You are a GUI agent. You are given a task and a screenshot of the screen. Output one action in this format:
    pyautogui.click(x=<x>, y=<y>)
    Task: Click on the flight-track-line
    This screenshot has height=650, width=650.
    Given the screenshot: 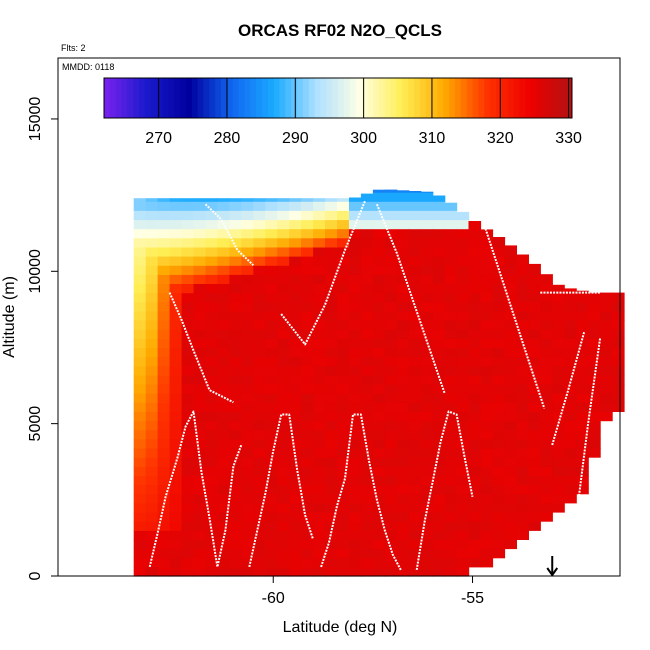 What is the action you would take?
    pyautogui.click(x=201, y=348)
    